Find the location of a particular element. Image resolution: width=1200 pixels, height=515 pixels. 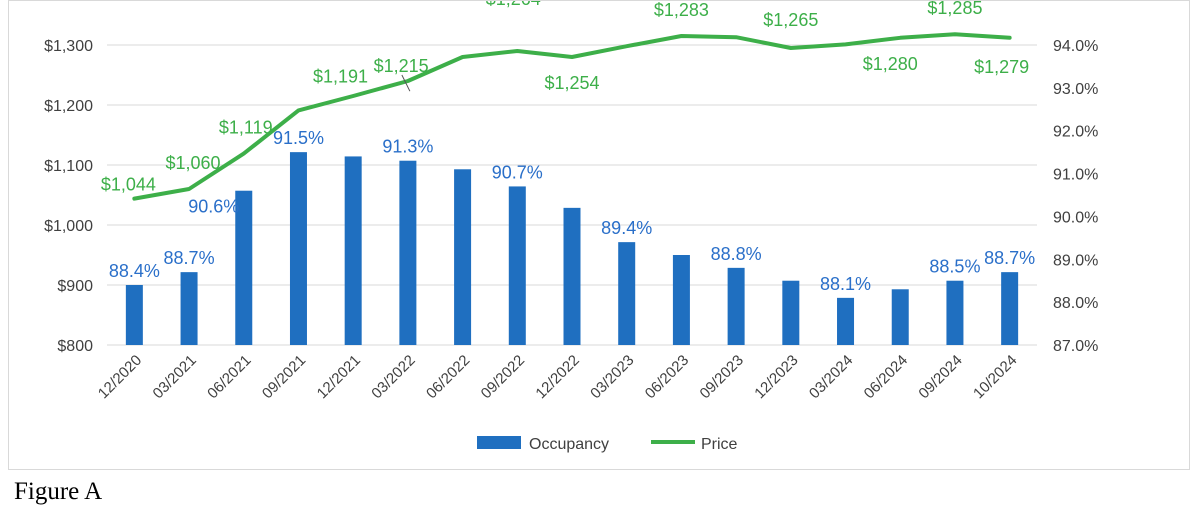

legend-label-price: Price is located at coordinates (719, 444).